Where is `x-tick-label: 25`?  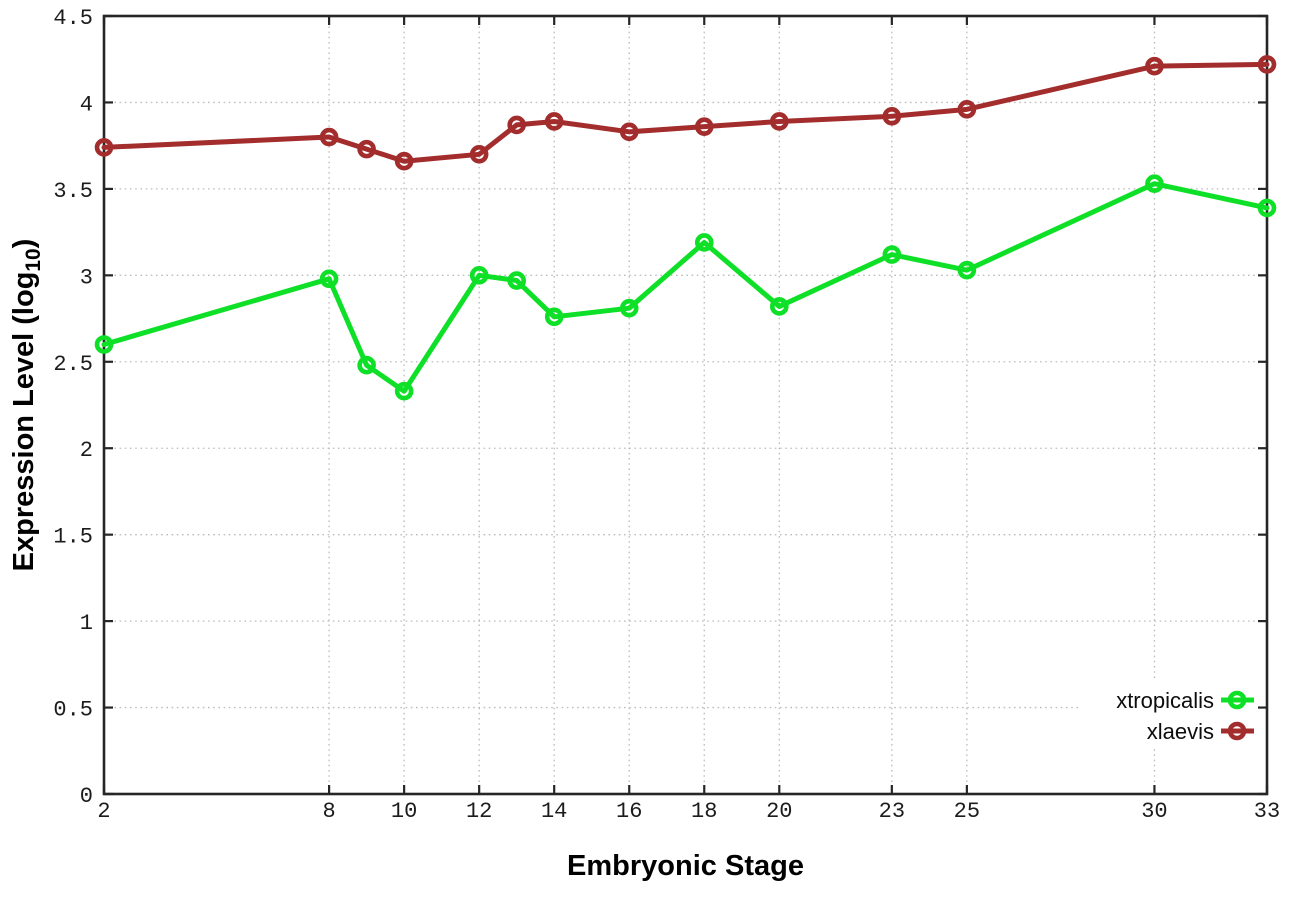 x-tick-label: 25 is located at coordinates (967, 811).